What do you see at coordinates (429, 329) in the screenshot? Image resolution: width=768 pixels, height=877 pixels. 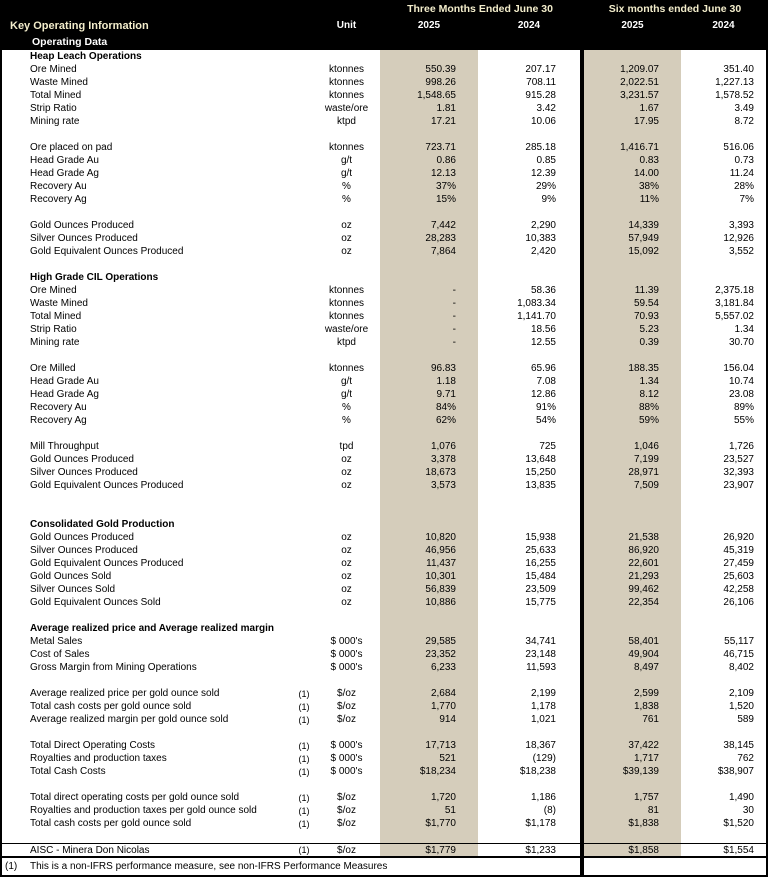 I see `cell-3m-2025: -` at bounding box center [429, 329].